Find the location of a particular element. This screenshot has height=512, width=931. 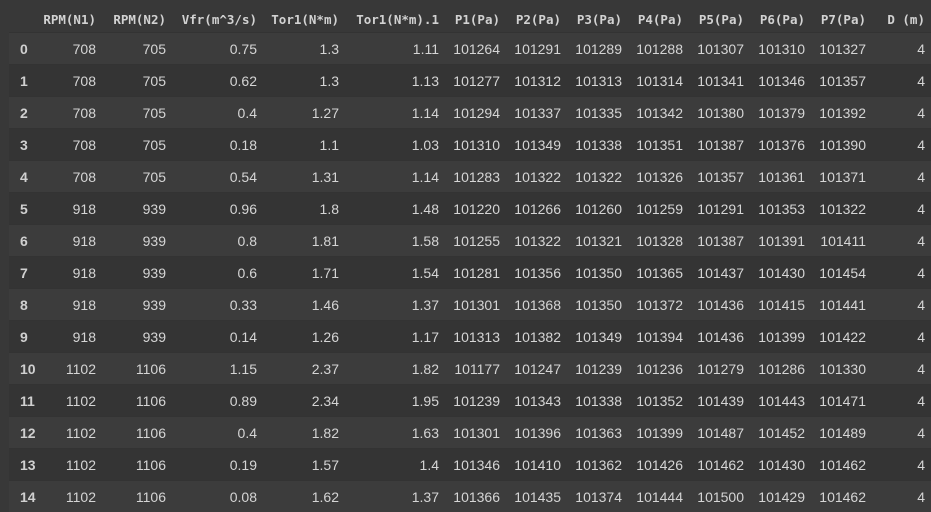

cell-p4: 101314 is located at coordinates (658, 81).